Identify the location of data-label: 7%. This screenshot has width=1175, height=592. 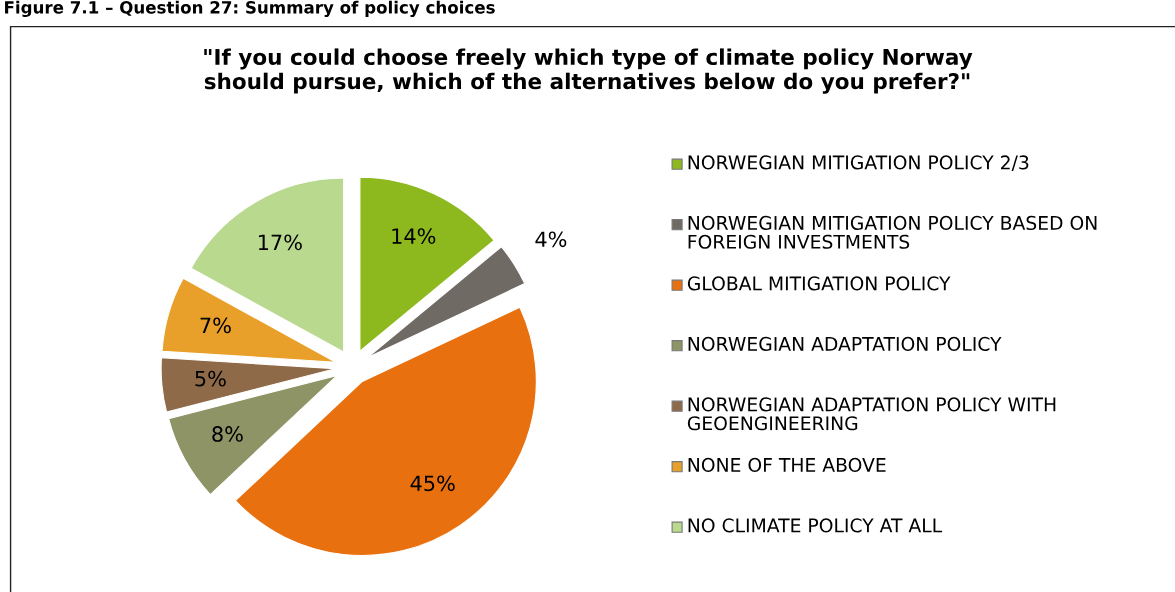
(215, 325).